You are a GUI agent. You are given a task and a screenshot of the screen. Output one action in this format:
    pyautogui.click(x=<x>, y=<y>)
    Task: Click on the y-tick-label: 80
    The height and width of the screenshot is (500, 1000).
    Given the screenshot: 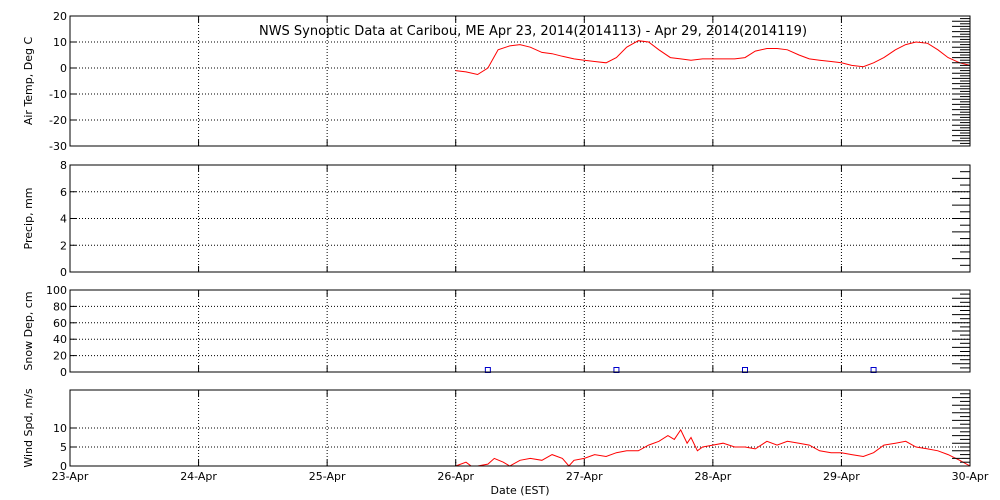 What is the action you would take?
    pyautogui.click(x=60, y=306)
    